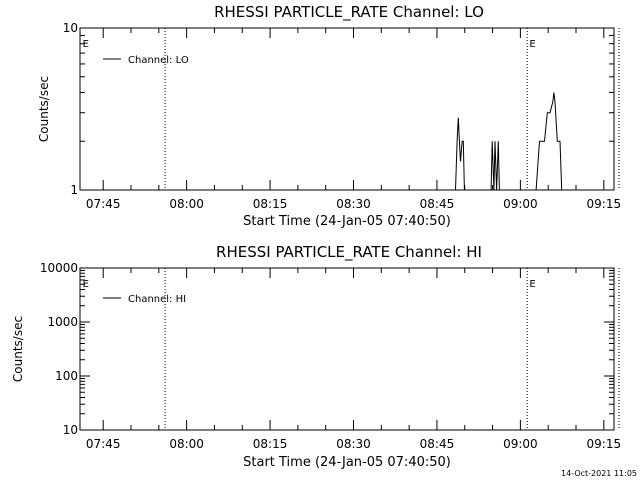 The image size is (640, 480). Describe the element at coordinates (70, 28) in the screenshot. I see `y-tick-label-lo: 10` at that location.